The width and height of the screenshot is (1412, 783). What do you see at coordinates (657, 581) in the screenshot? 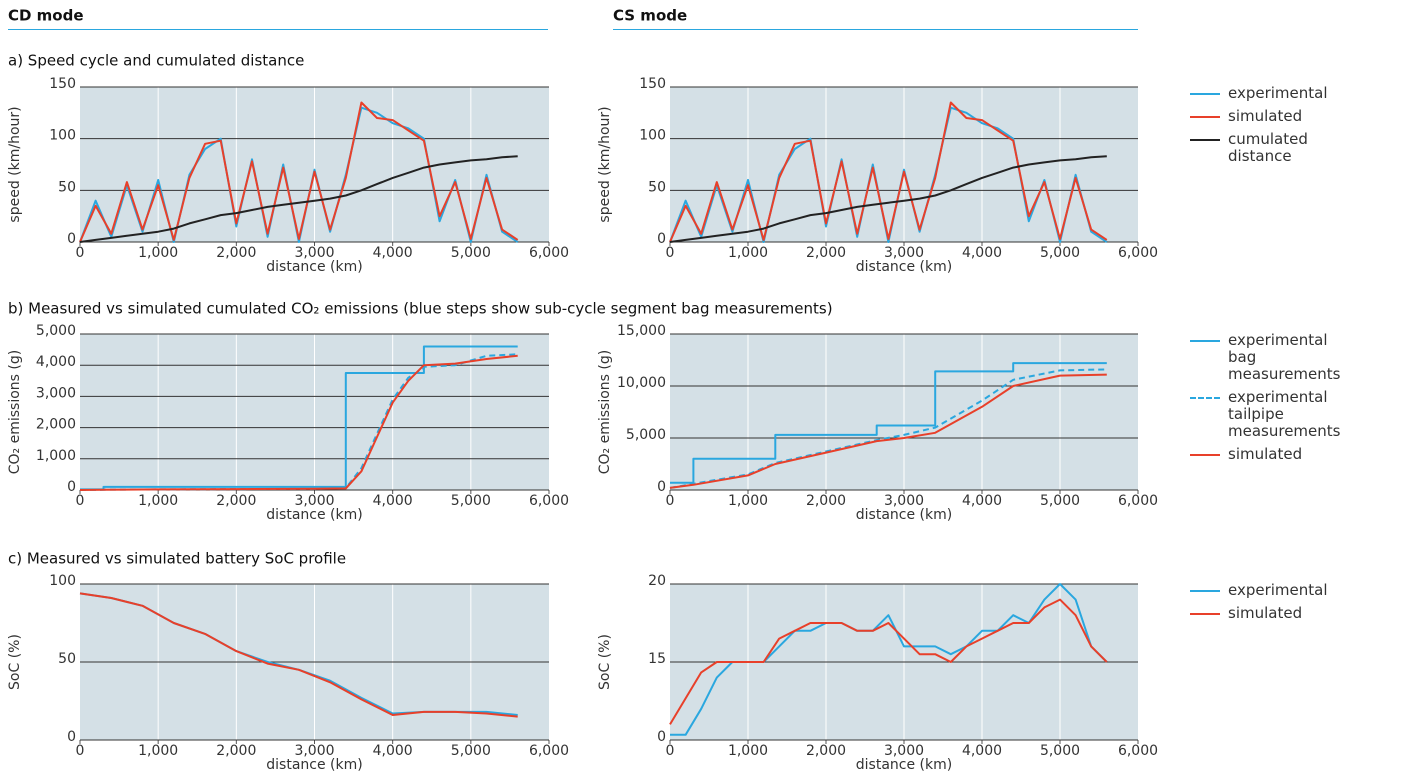
I see `y-tick-label: 20` at bounding box center [657, 581].